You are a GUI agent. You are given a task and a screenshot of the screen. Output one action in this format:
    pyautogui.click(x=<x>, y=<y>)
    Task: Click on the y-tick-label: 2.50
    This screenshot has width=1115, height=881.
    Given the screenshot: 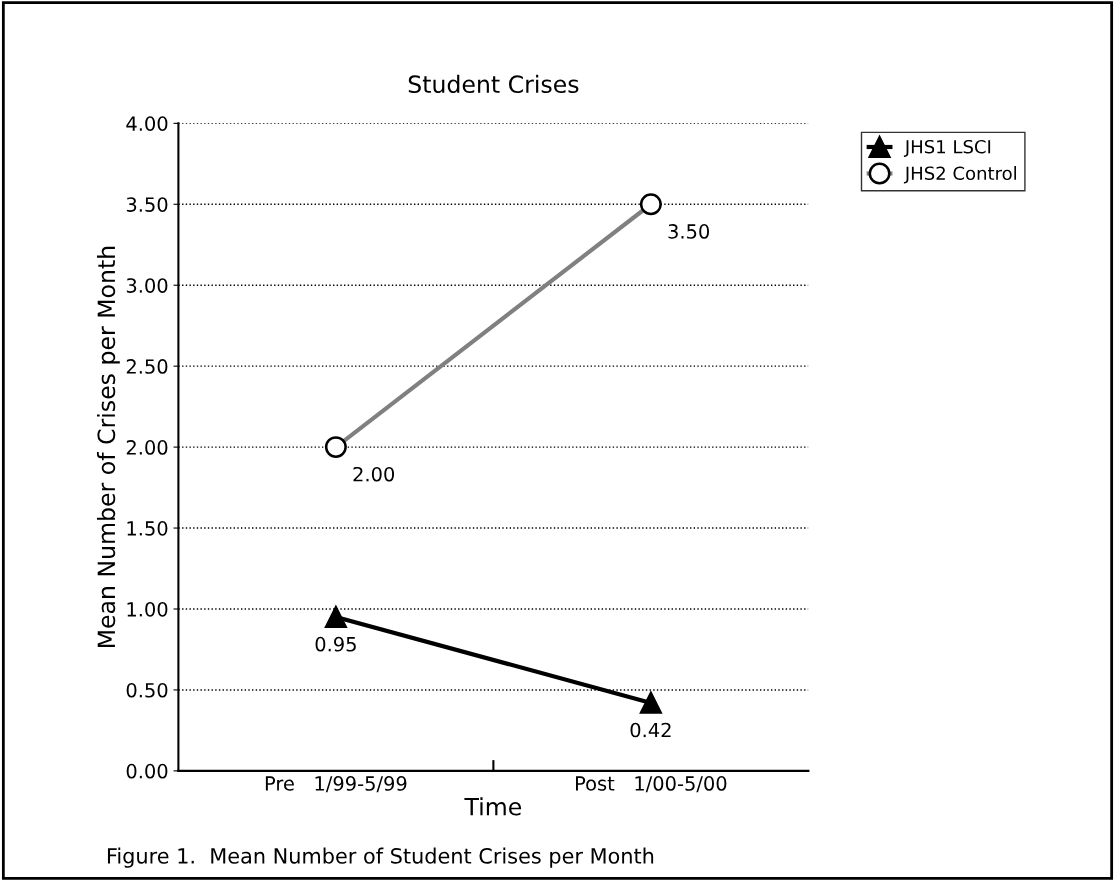 What is the action you would take?
    pyautogui.click(x=147, y=366)
    